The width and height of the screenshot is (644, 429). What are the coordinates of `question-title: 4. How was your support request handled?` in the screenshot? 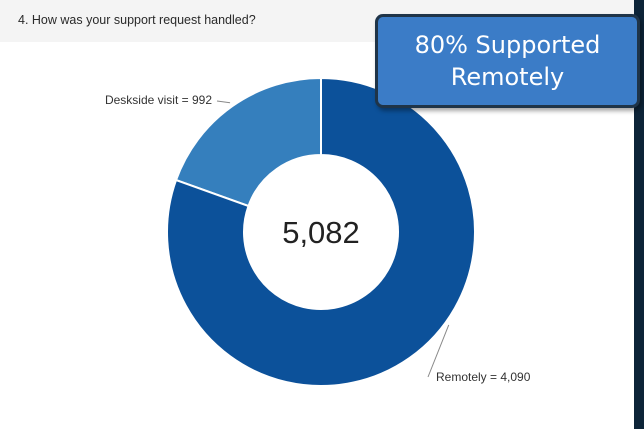 It's located at (137, 20).